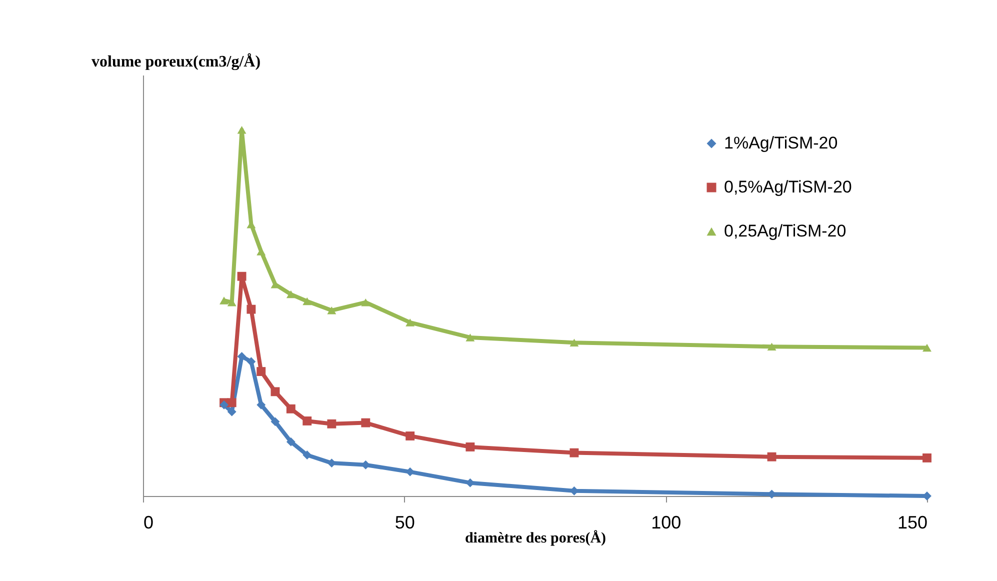  Describe the element at coordinates (781, 143) in the screenshot. I see `legend-label: 1%Ag/TiSM-20` at that location.